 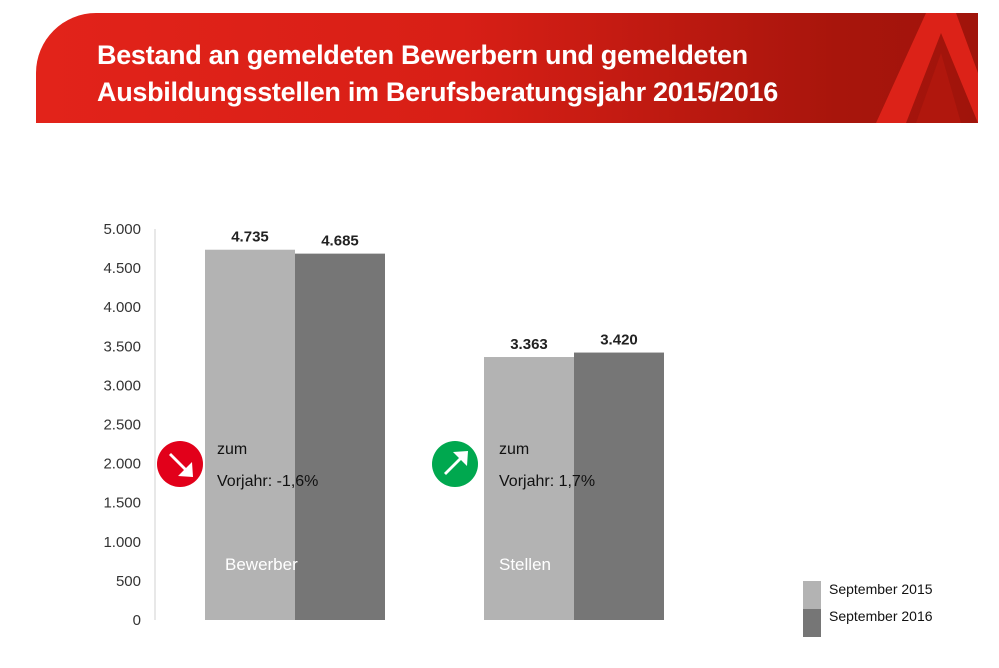 What do you see at coordinates (529, 344) in the screenshot?
I see `data-label: 3.363` at bounding box center [529, 344].